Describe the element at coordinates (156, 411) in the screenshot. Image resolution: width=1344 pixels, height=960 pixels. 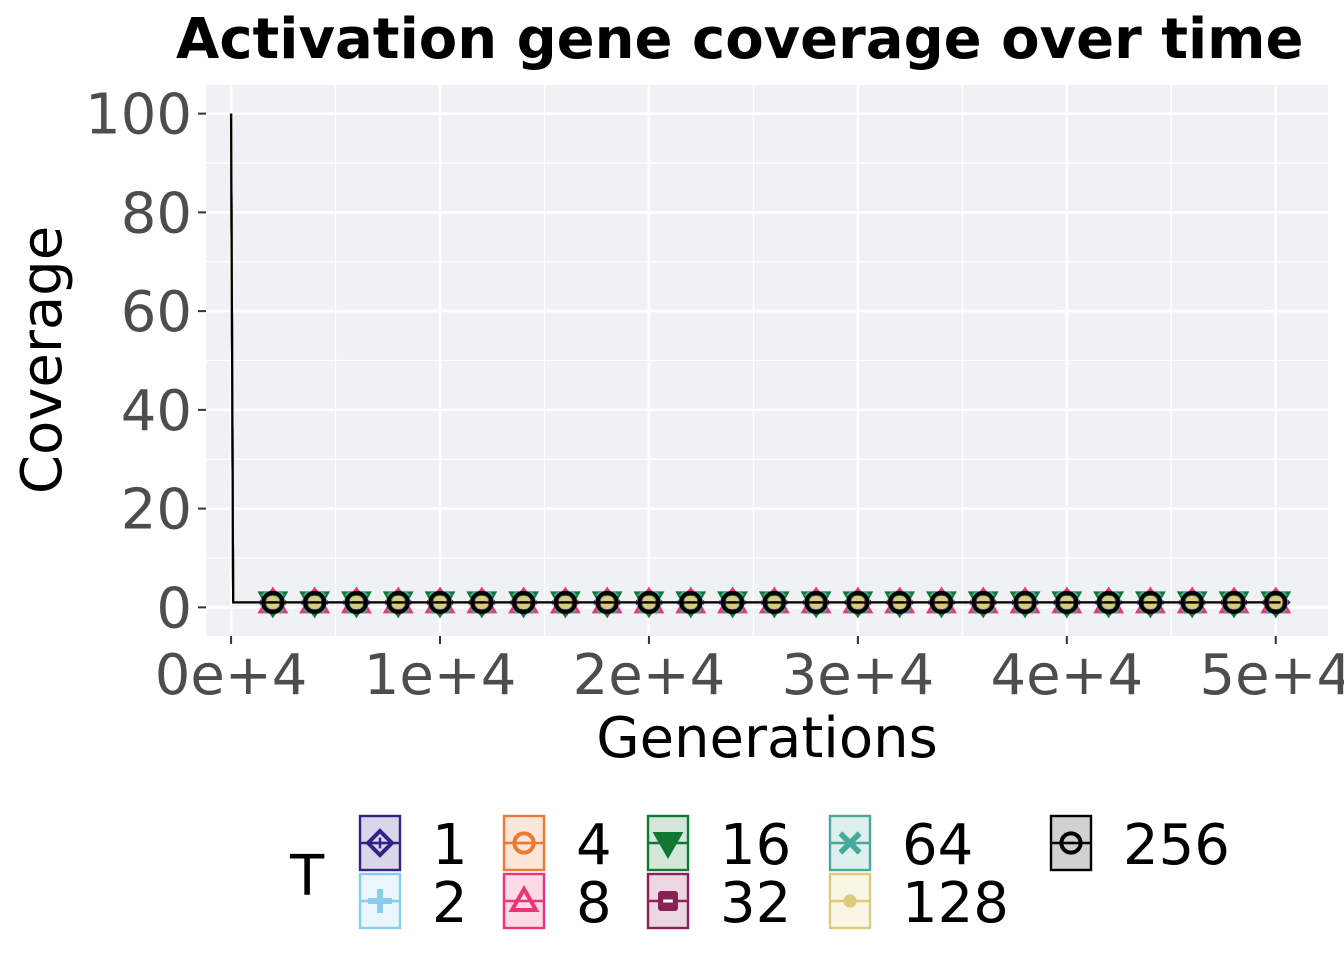
I see `y-tick-label: 40` at that location.